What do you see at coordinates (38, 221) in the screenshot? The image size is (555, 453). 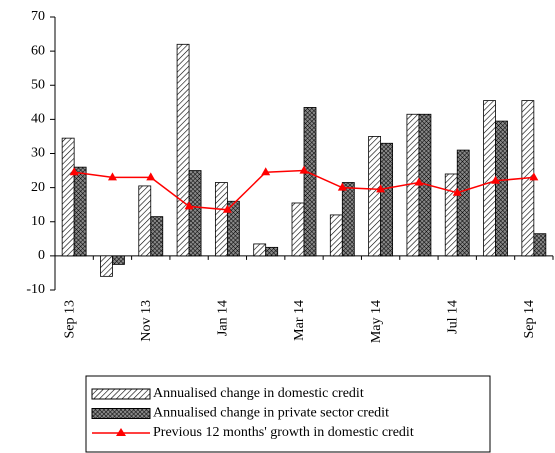 I see `y-tick-label: 10` at bounding box center [38, 221].